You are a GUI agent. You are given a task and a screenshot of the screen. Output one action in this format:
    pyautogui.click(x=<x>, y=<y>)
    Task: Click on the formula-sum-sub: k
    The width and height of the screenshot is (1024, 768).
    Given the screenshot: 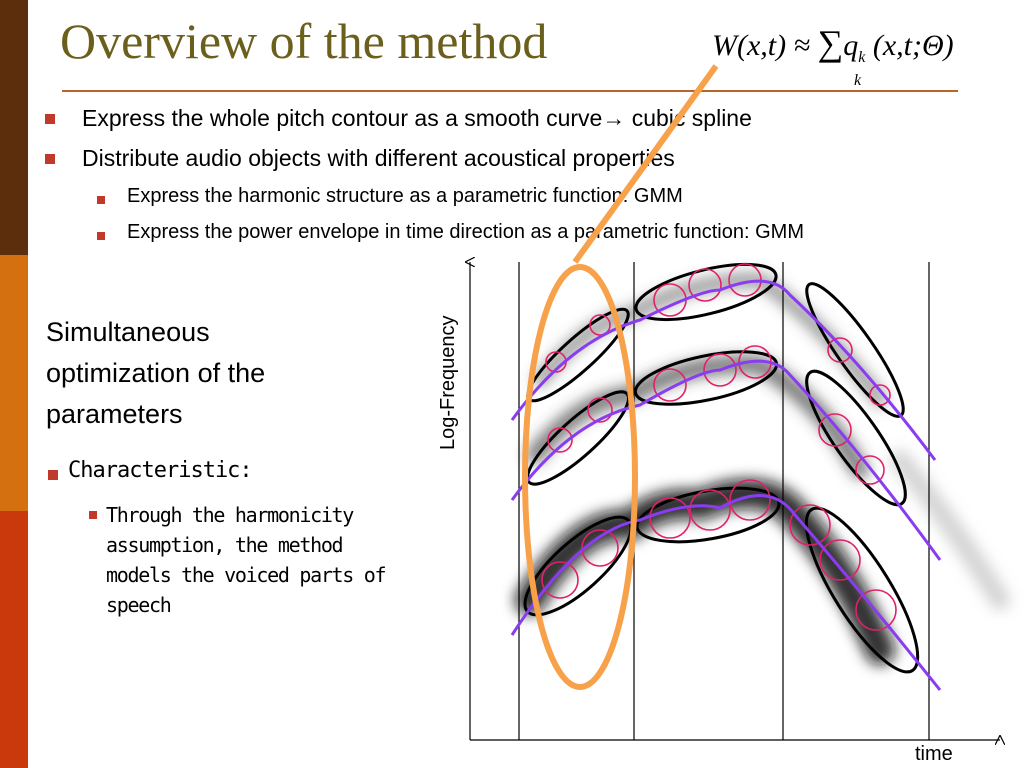 What is the action you would take?
    pyautogui.click(x=858, y=80)
    